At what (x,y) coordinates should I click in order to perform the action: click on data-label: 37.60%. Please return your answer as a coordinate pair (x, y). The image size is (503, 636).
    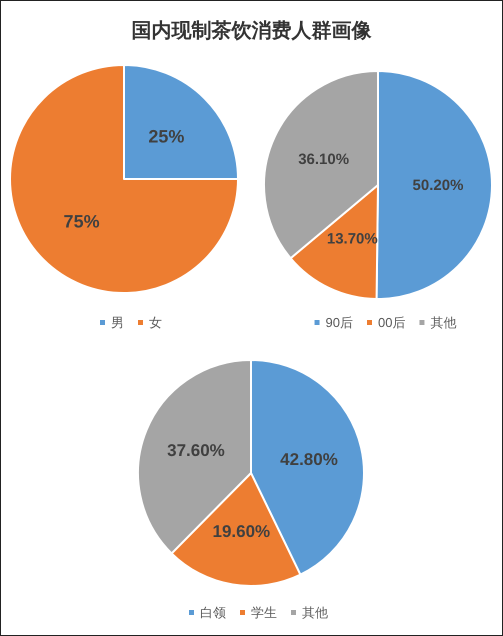
    Looking at the image, I should click on (196, 450).